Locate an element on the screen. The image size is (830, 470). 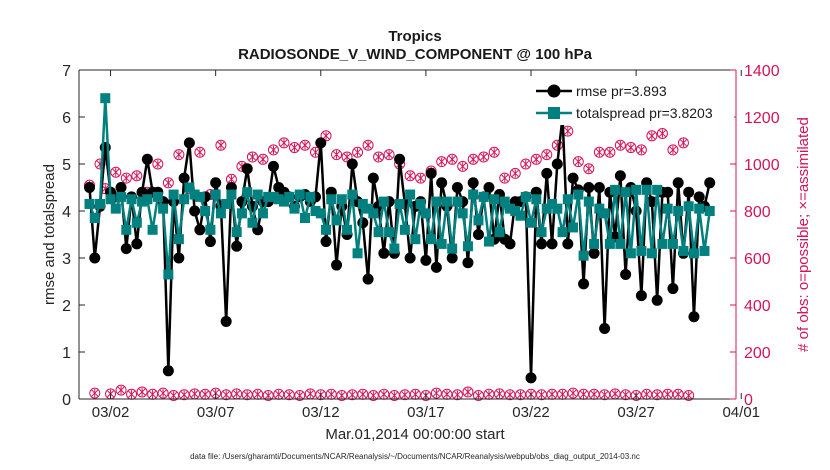
x-tick-label: 03/12 is located at coordinates (321, 412).